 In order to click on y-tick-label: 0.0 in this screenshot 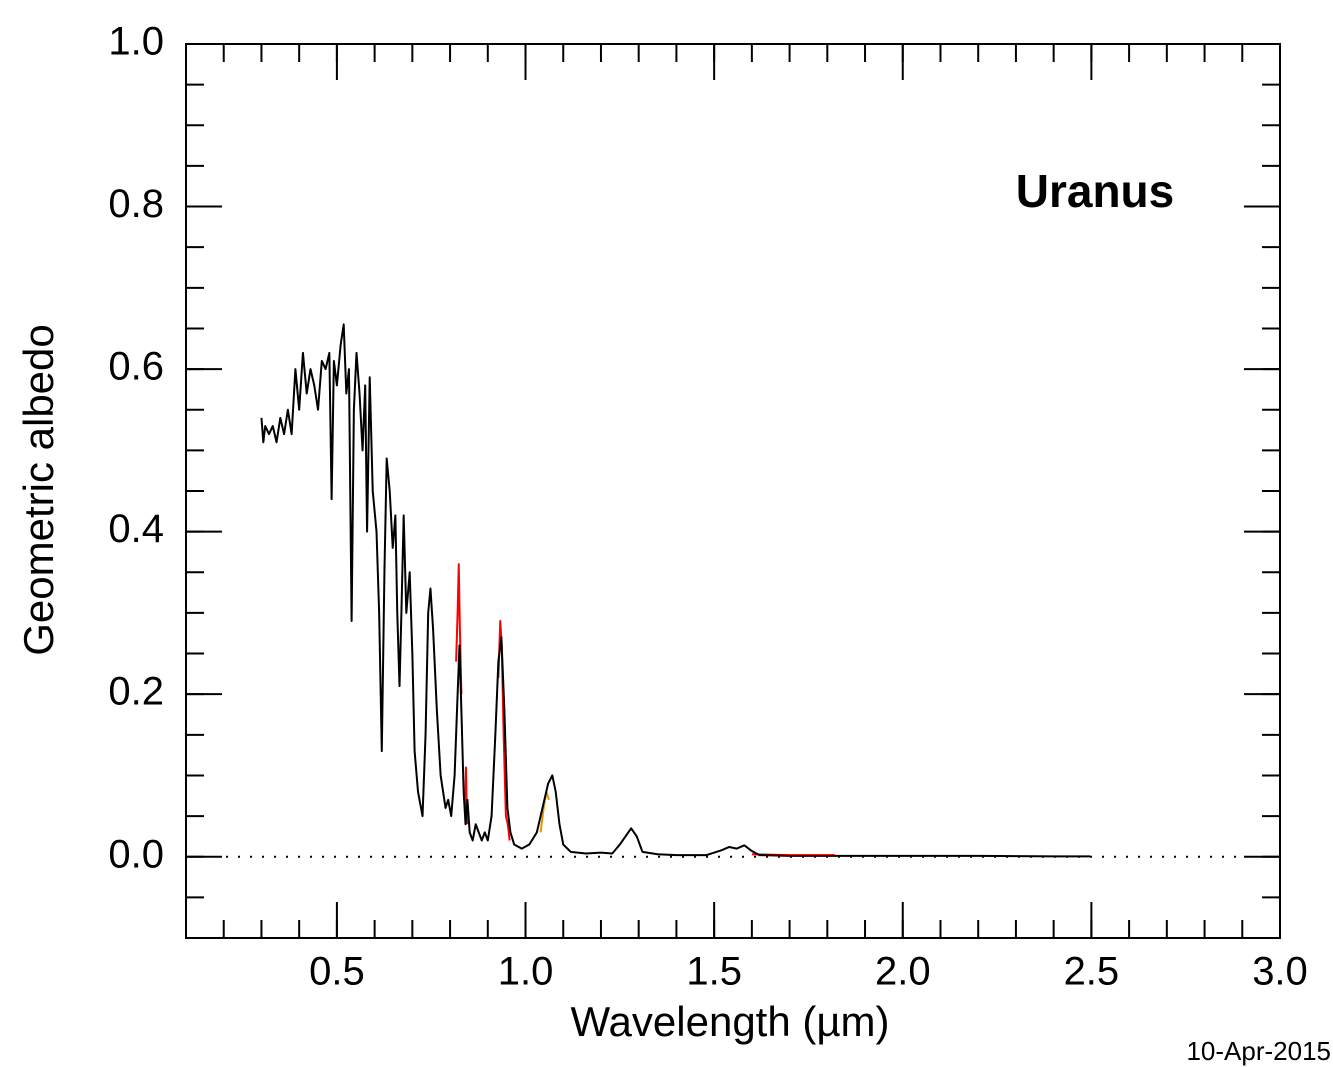, I will do `click(136, 854)`.